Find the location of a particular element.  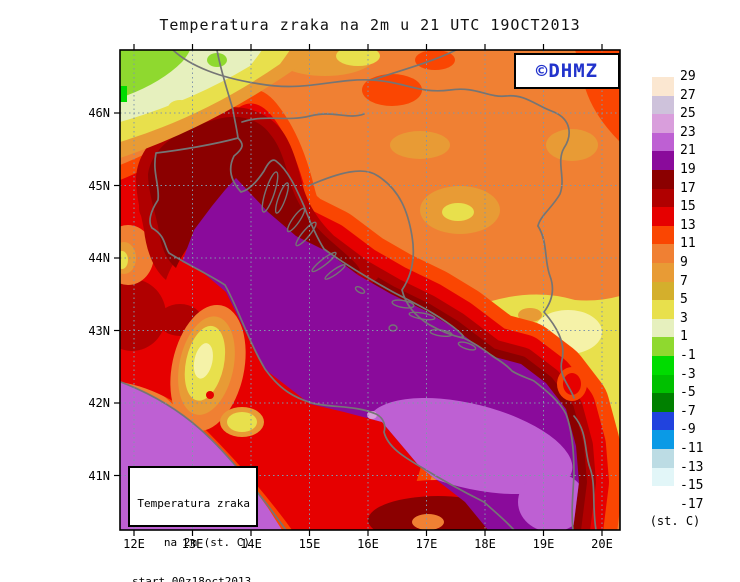

apennine-cool-core is located at coordinates (208, 368).